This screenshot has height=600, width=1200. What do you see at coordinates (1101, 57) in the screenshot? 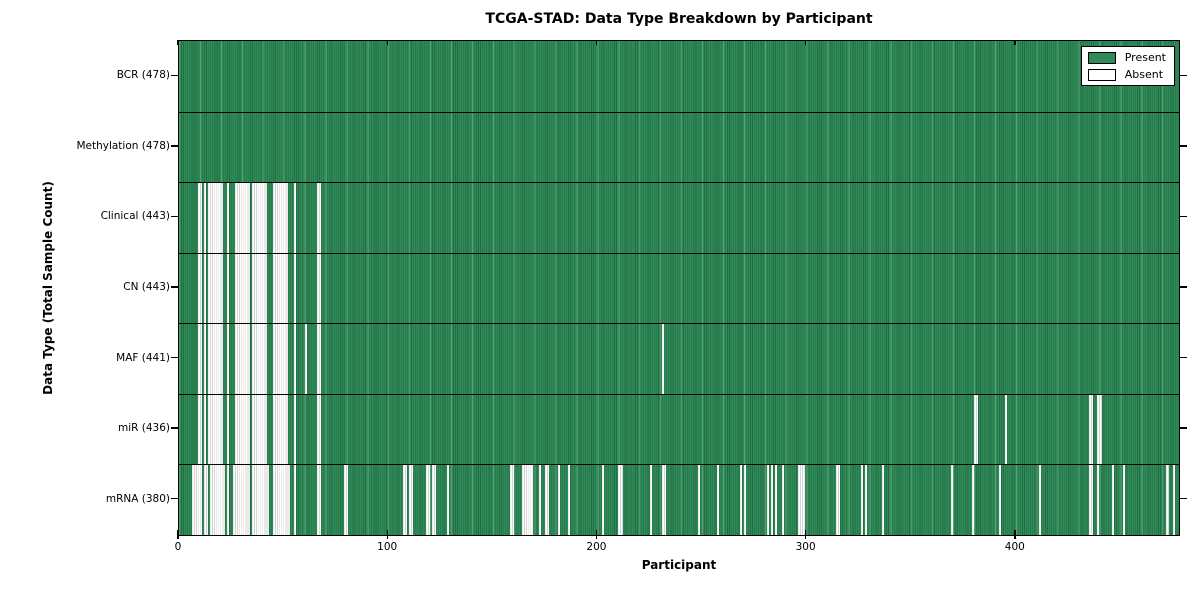
I see `present-swatch-icon` at bounding box center [1101, 57].